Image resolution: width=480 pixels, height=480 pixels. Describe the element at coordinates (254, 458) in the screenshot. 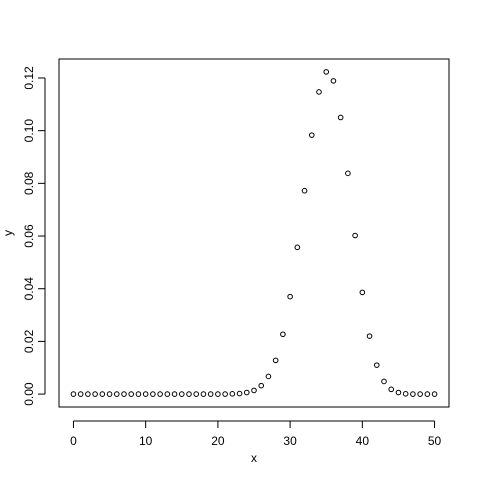

I see `x-axis-label: x` at that location.